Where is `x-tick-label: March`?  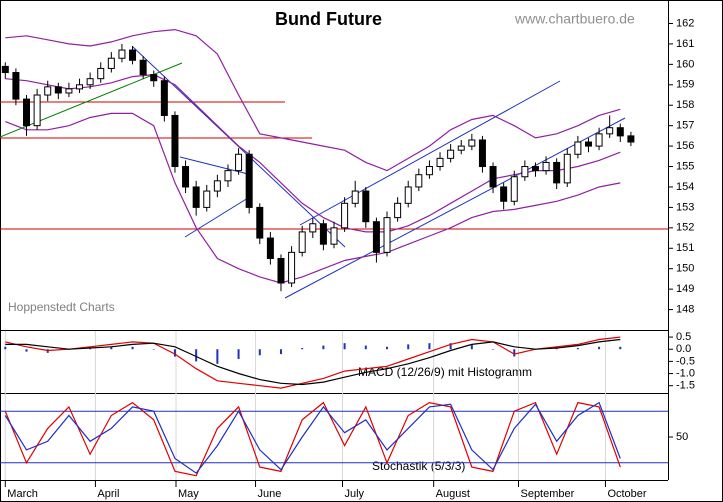
x-tick-label: March is located at coordinates (22, 494).